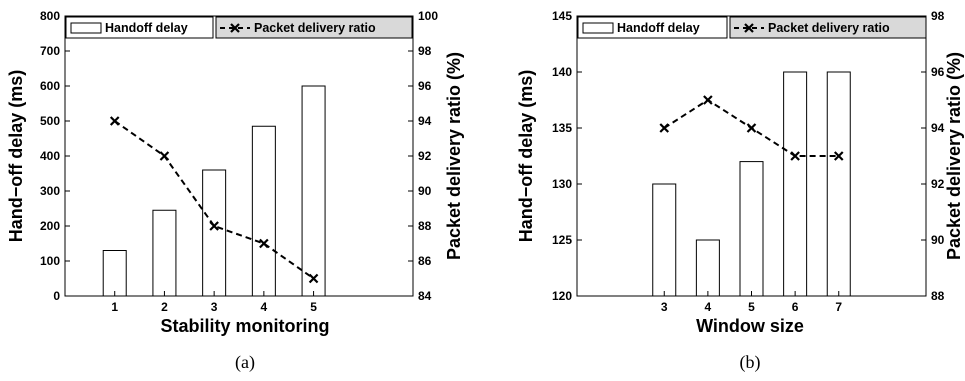  Describe the element at coordinates (795, 307) in the screenshot. I see `x-tick-label: 6` at that location.